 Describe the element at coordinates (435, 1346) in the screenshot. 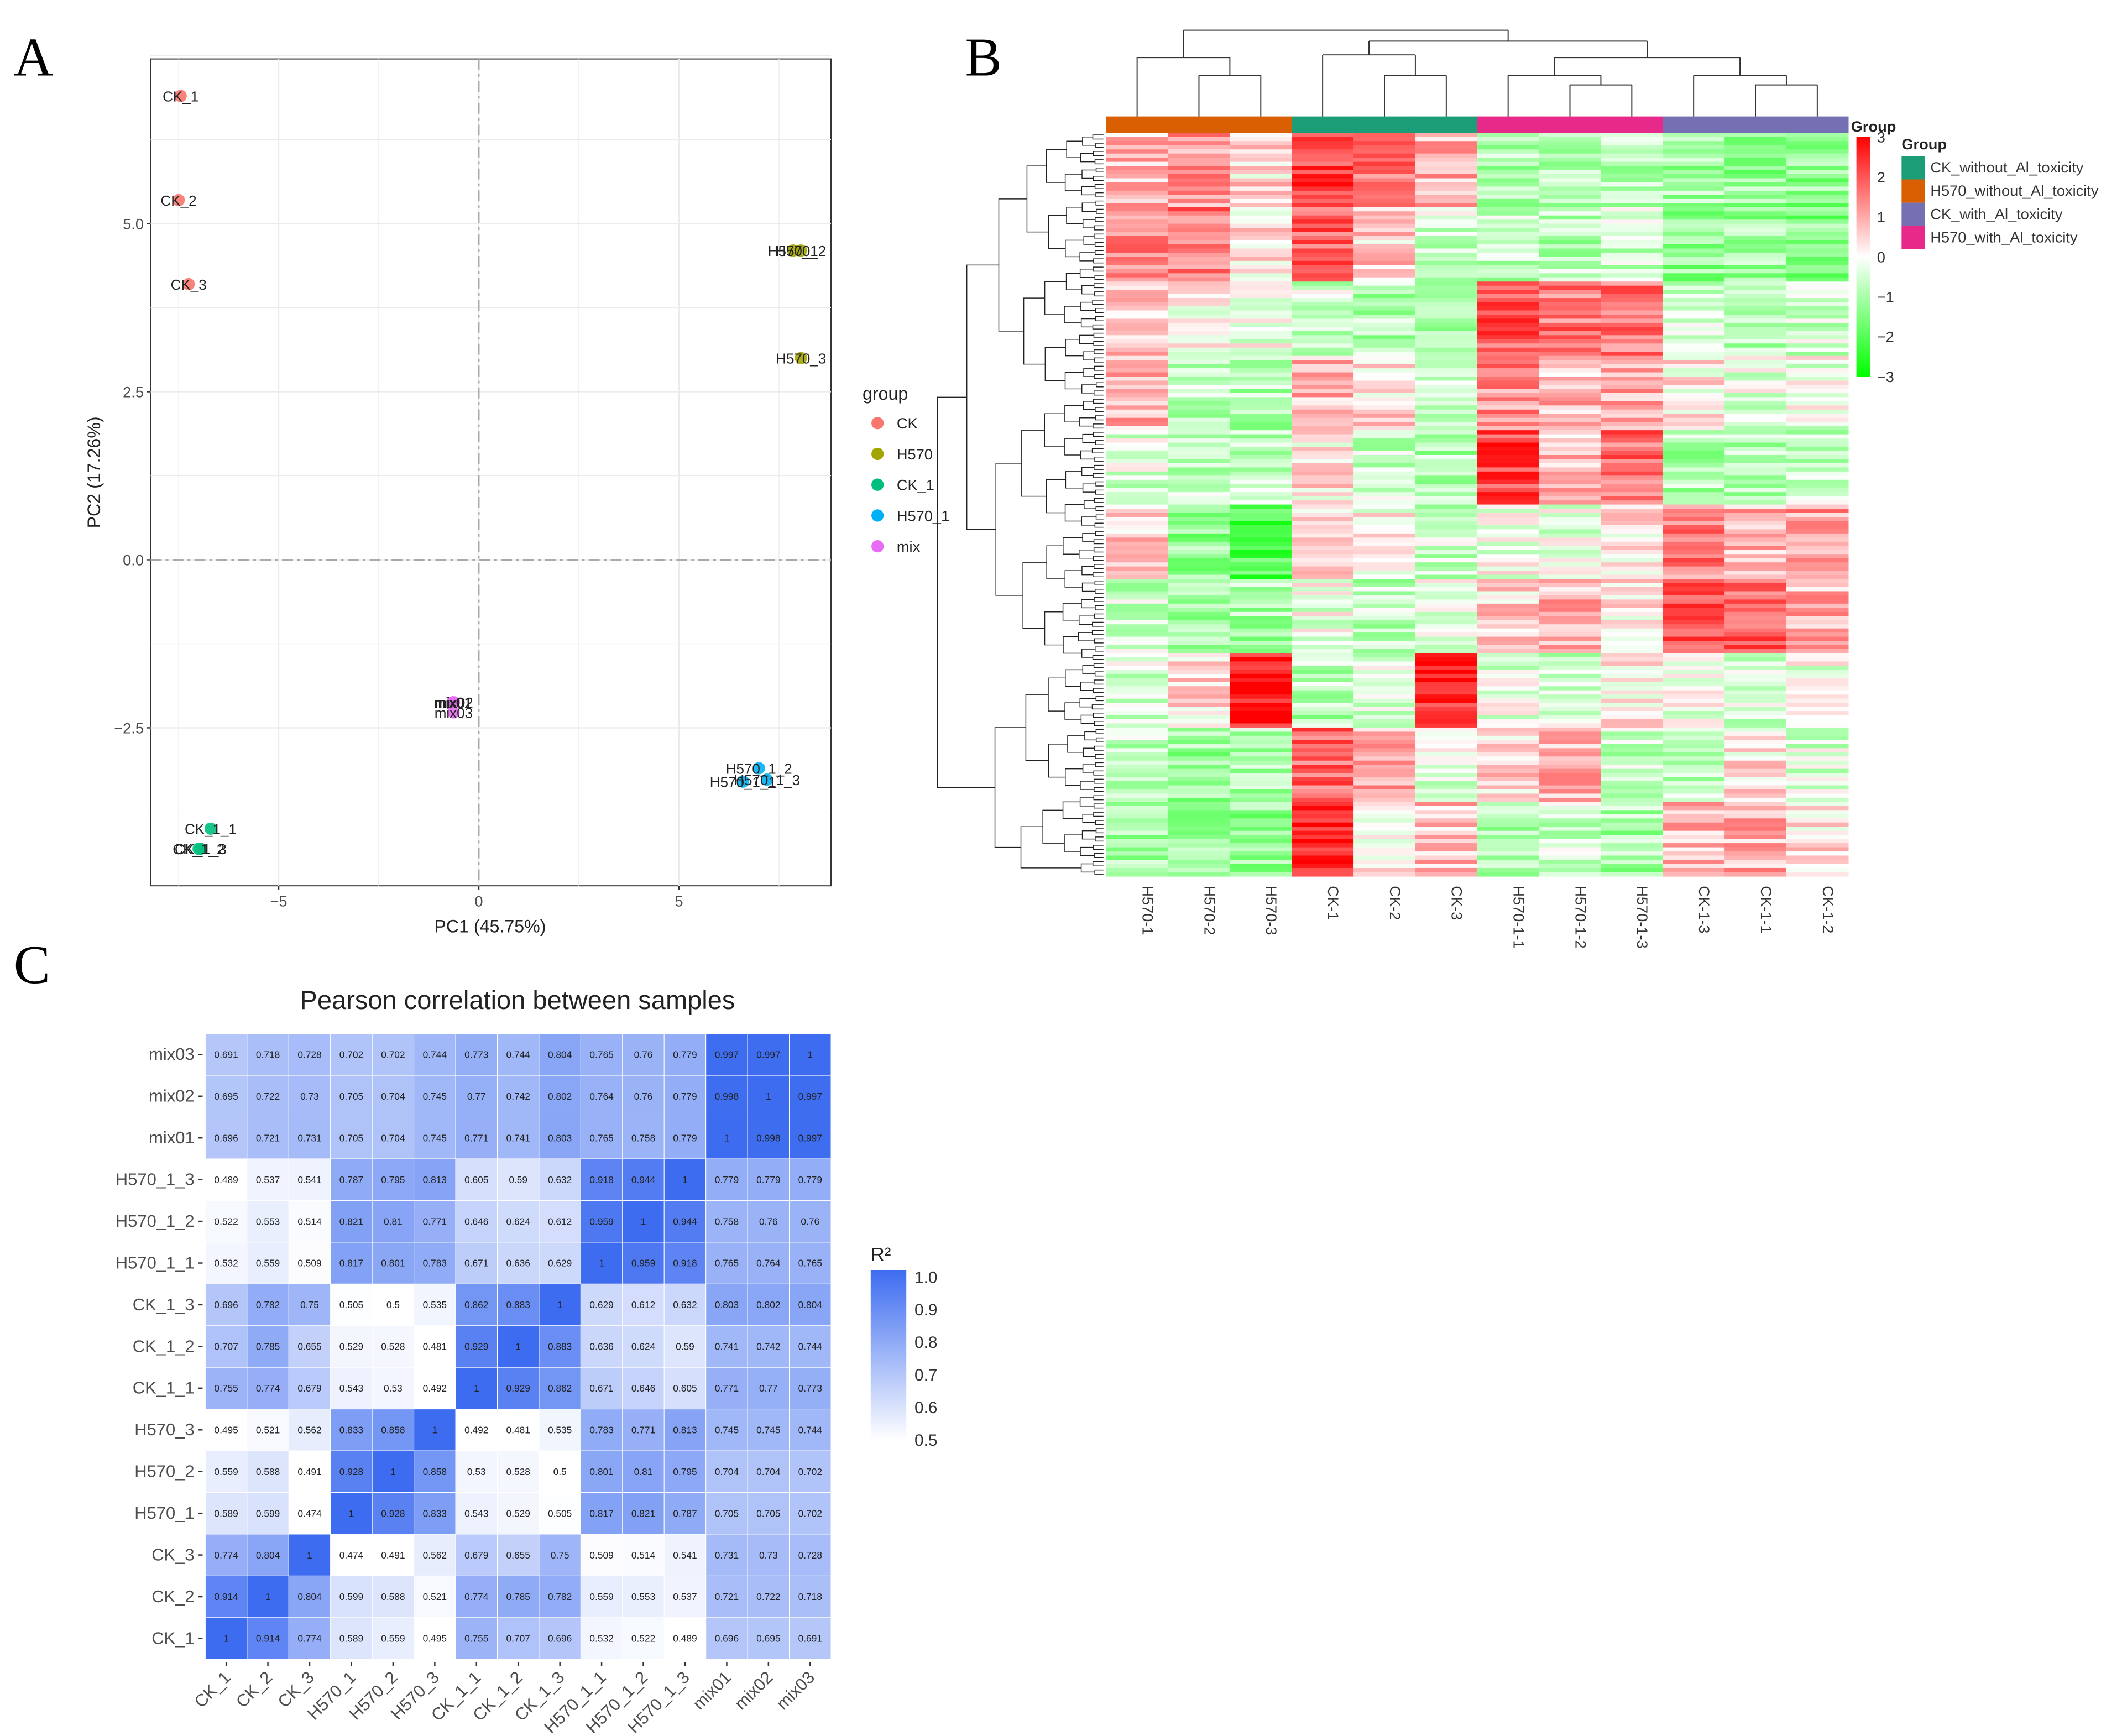

I see `correlation-value: 0.481` at that location.